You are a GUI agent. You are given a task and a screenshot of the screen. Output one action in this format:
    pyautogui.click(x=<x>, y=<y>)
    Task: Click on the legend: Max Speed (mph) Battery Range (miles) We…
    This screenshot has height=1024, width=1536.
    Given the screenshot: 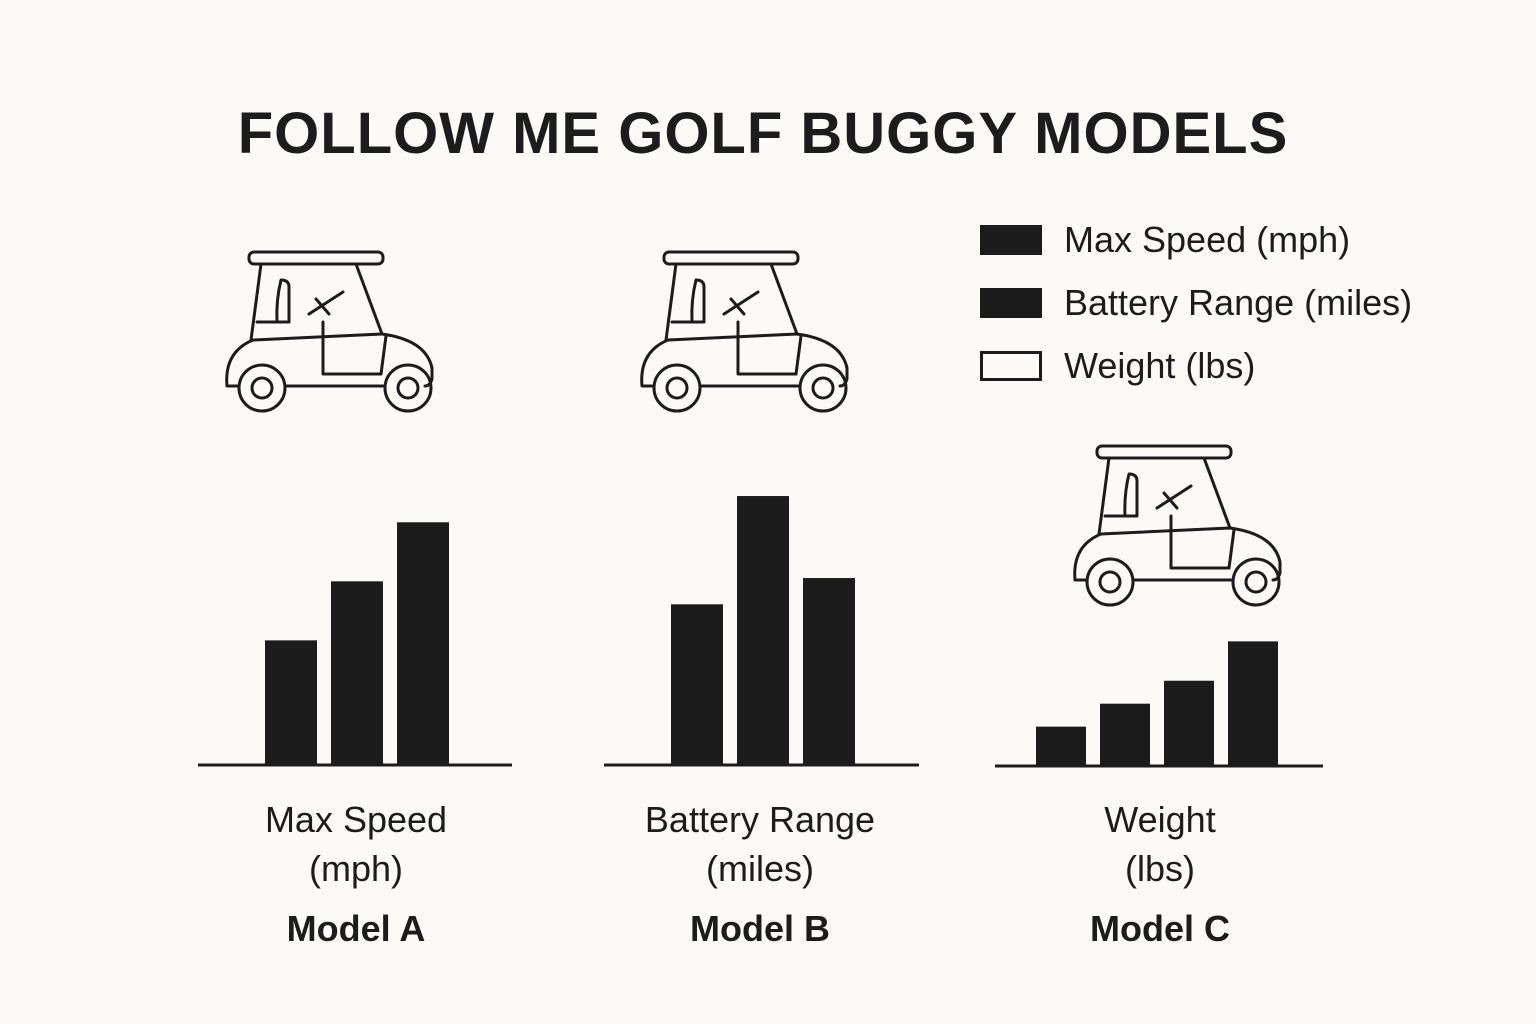 What is the action you would take?
    pyautogui.click(x=1196, y=314)
    